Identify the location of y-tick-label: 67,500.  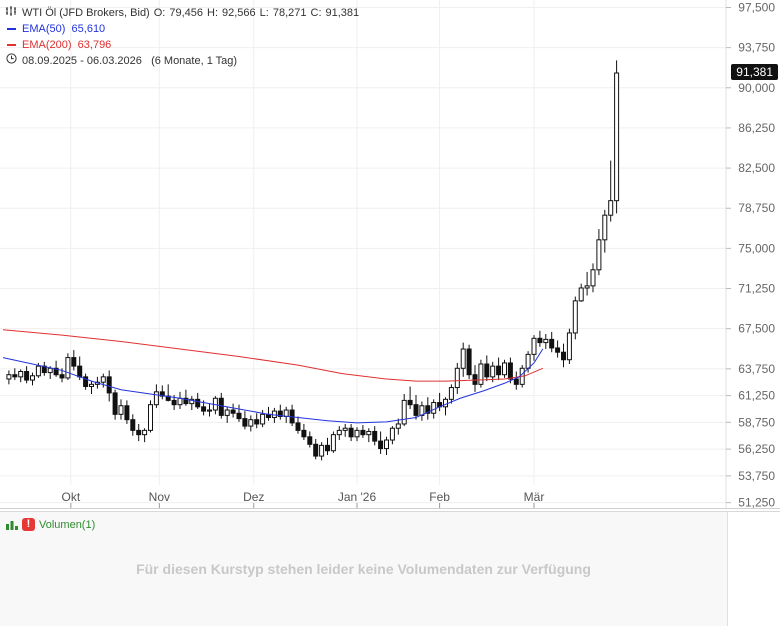
(756, 329).